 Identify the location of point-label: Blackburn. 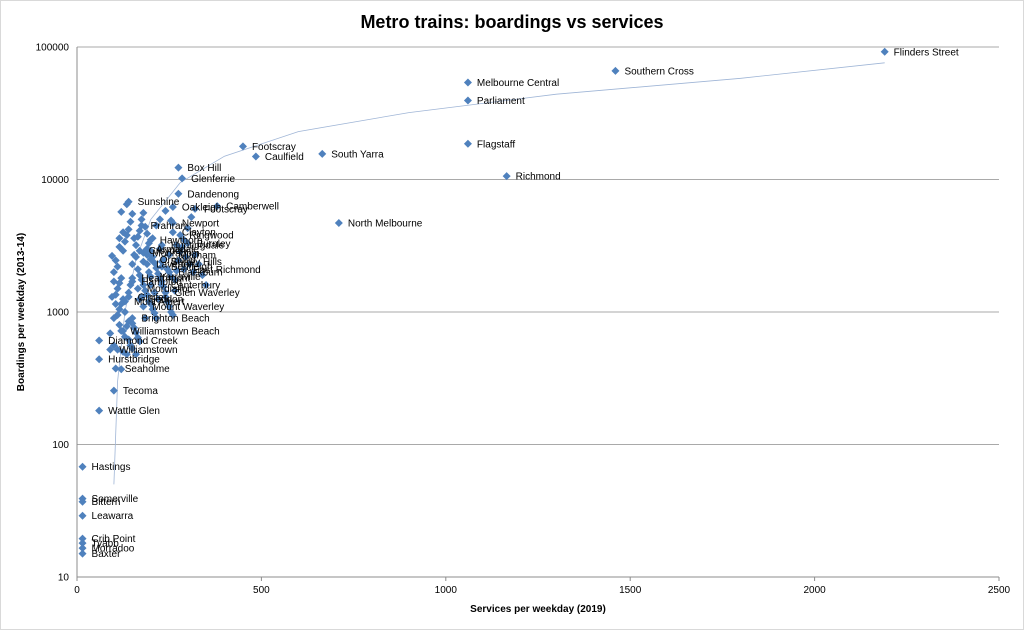
(200, 273).